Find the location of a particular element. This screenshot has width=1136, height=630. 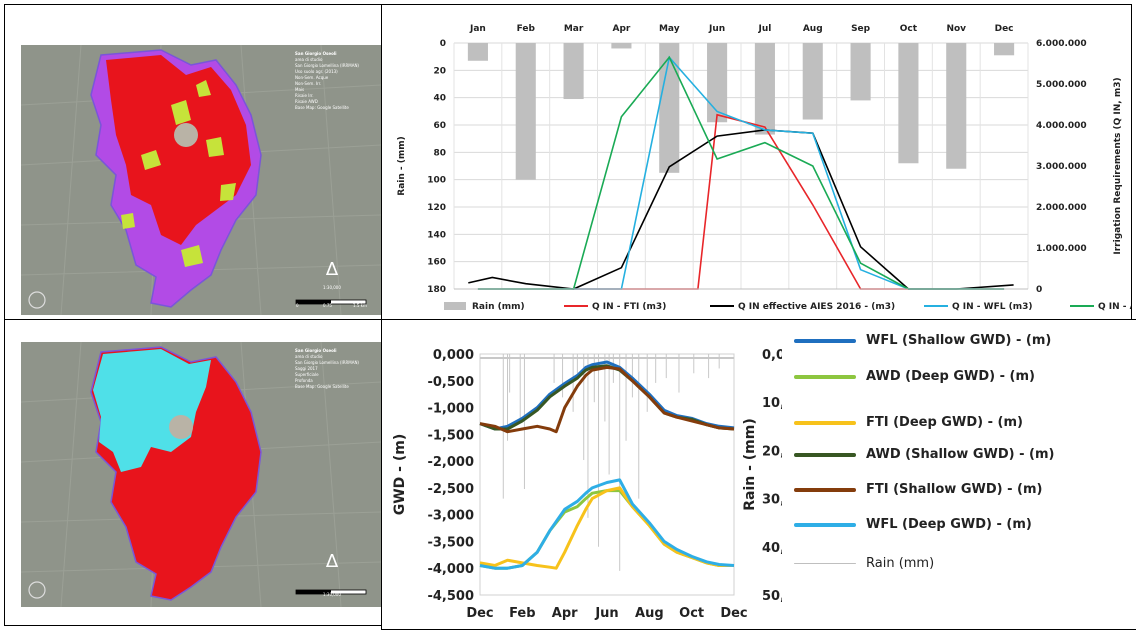

map-legend-item: Non-Sem. Irr. is located at coordinates (308, 83).